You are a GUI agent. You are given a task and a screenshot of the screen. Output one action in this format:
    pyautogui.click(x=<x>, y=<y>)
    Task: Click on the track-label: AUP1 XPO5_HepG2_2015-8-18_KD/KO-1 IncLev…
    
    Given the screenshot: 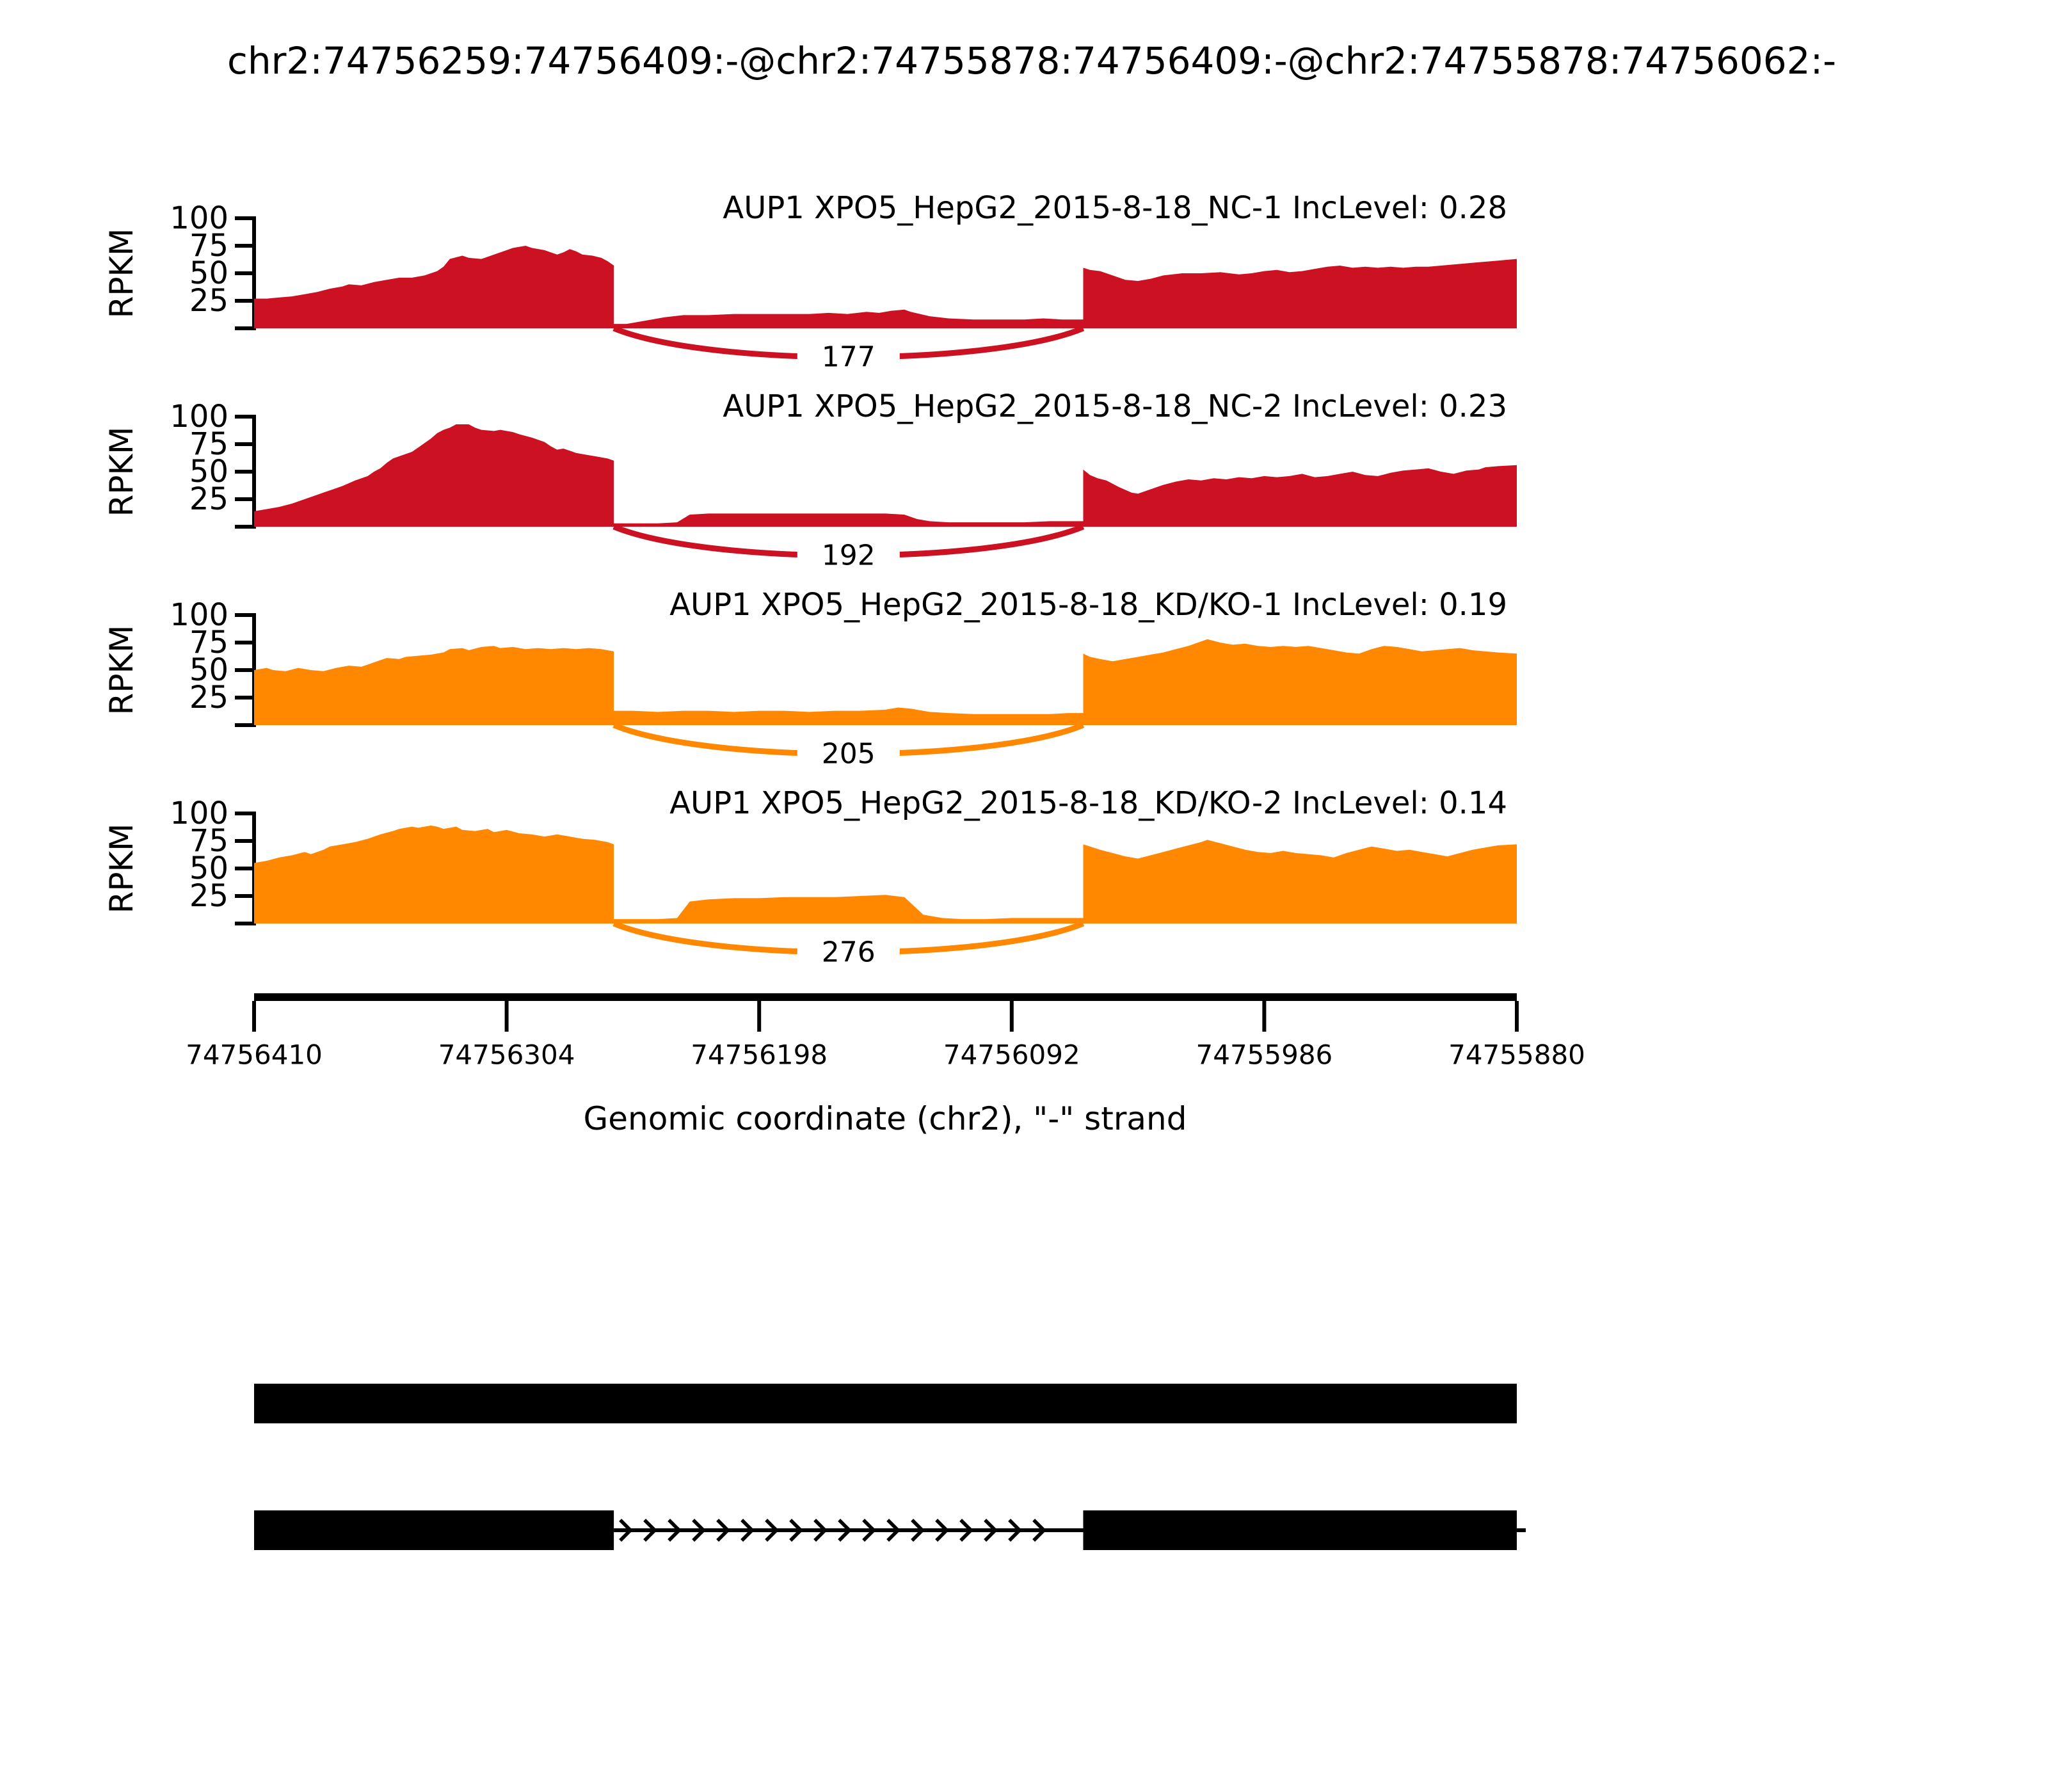 What is the action you would take?
    pyautogui.click(x=1088, y=605)
    